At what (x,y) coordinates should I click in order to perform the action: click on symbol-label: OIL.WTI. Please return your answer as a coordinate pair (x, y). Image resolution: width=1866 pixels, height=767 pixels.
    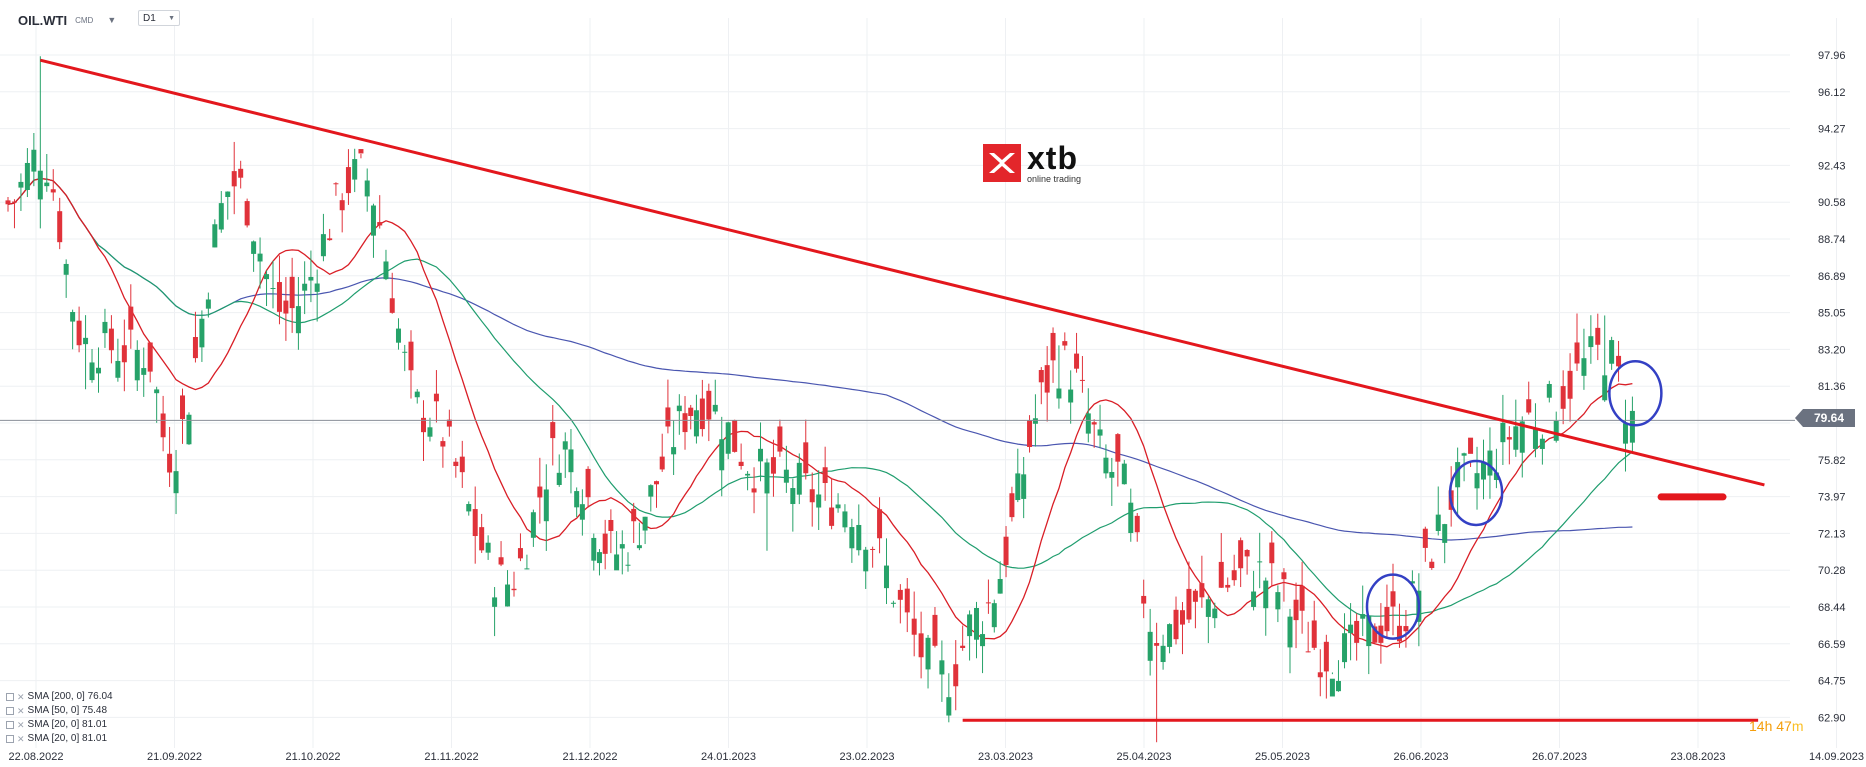
    Looking at the image, I should click on (43, 20).